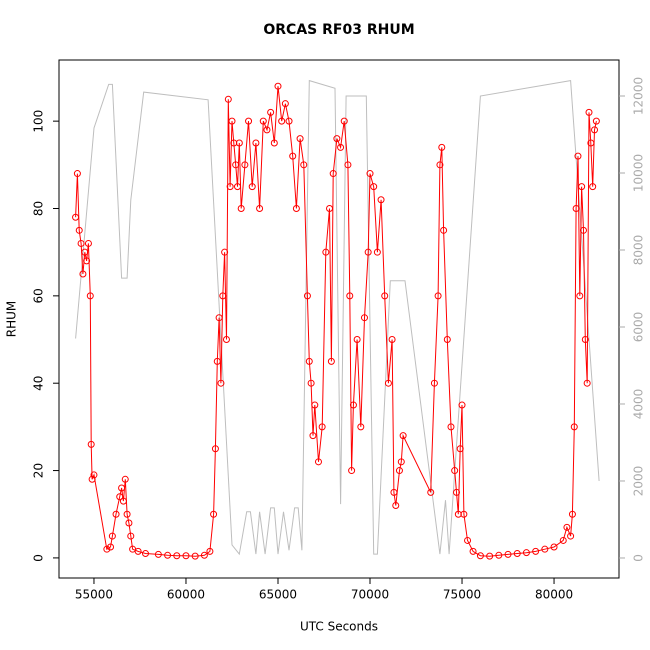 The image size is (650, 650). Describe the element at coordinates (639, 250) in the screenshot. I see `y2-tick-label: 8000` at that location.